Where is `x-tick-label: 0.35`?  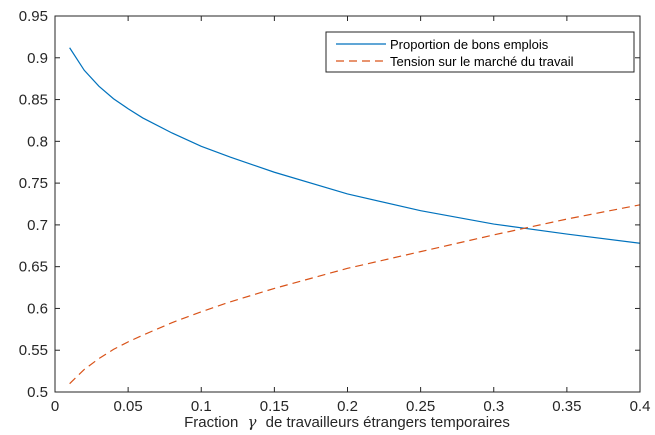
x-tick-label: 0.35 is located at coordinates (566, 406).